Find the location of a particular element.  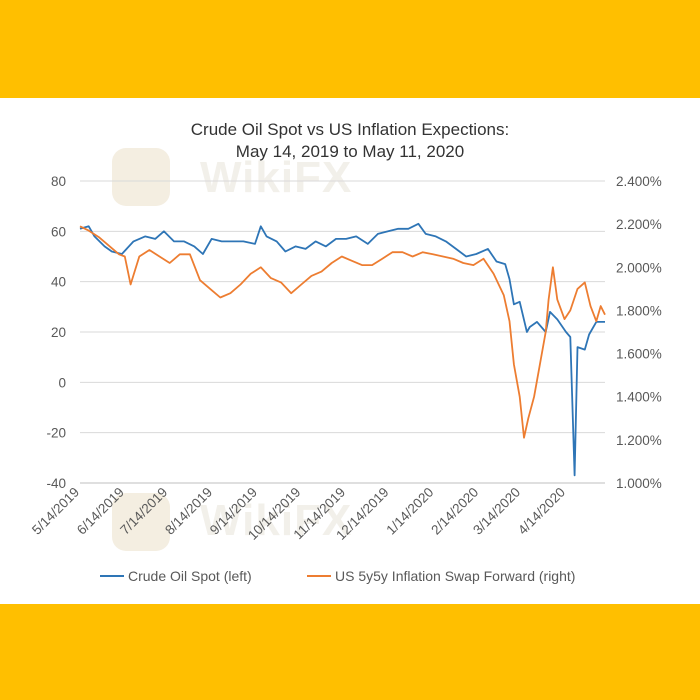

y-right-tick-label: 2.000% is located at coordinates (639, 267).